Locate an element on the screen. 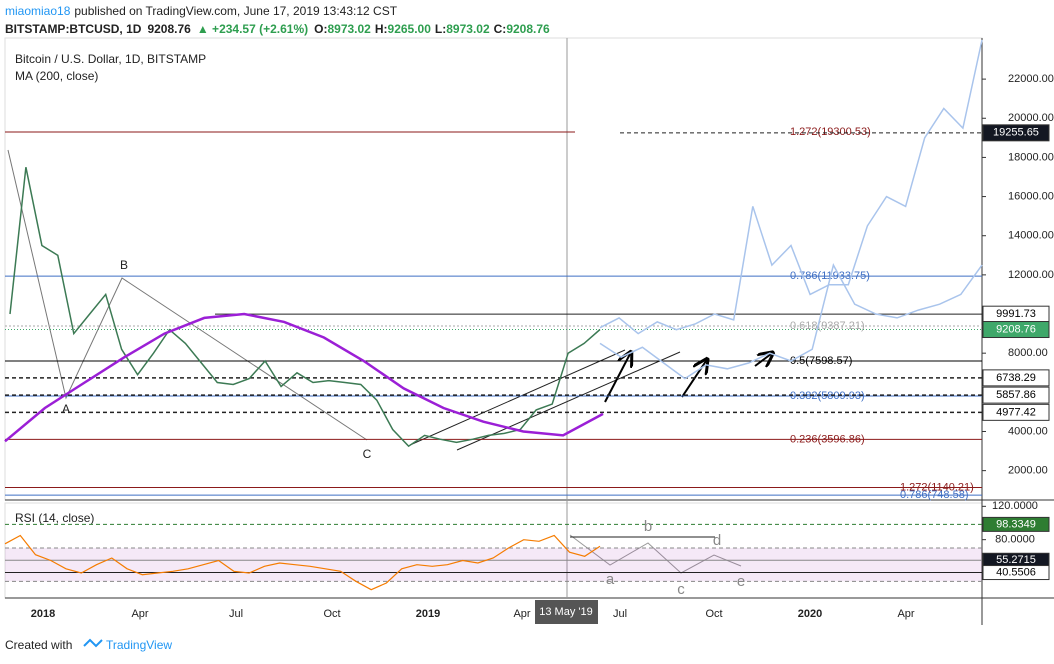 The width and height of the screenshot is (1054, 664). y-tick-label: 12000.00 is located at coordinates (1031, 275).